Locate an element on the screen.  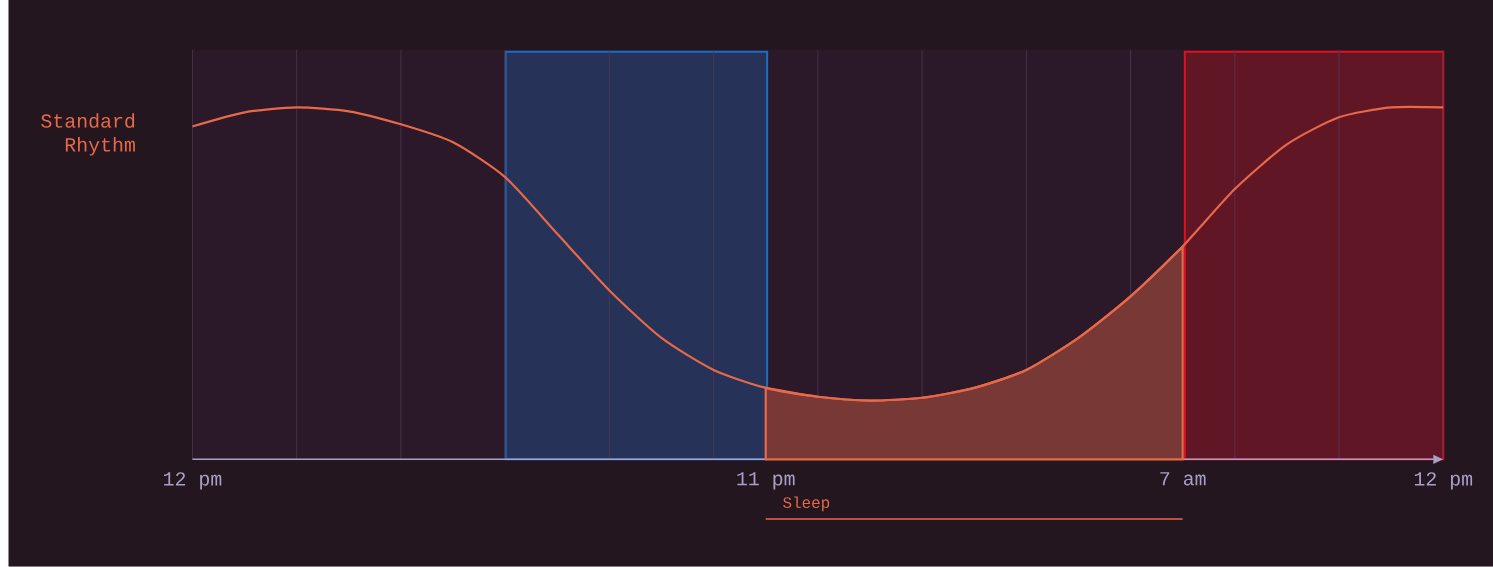
x-tick-label: 7 am is located at coordinates (1183, 479).